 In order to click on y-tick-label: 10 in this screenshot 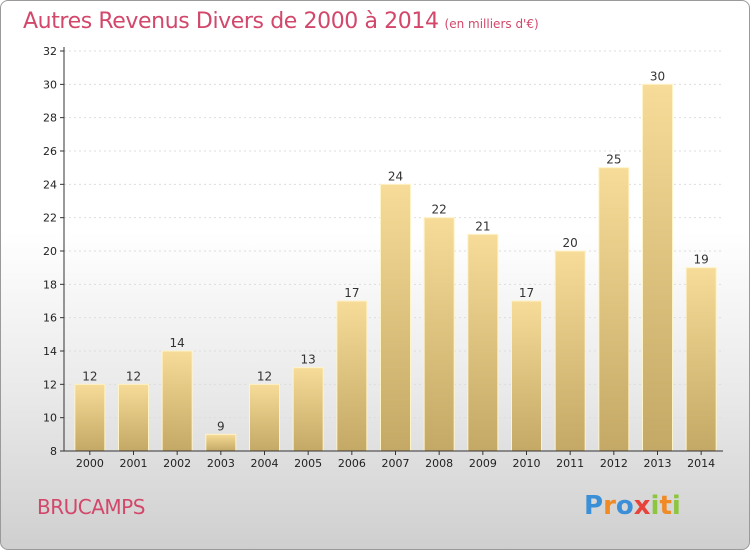, I will do `click(50, 418)`.